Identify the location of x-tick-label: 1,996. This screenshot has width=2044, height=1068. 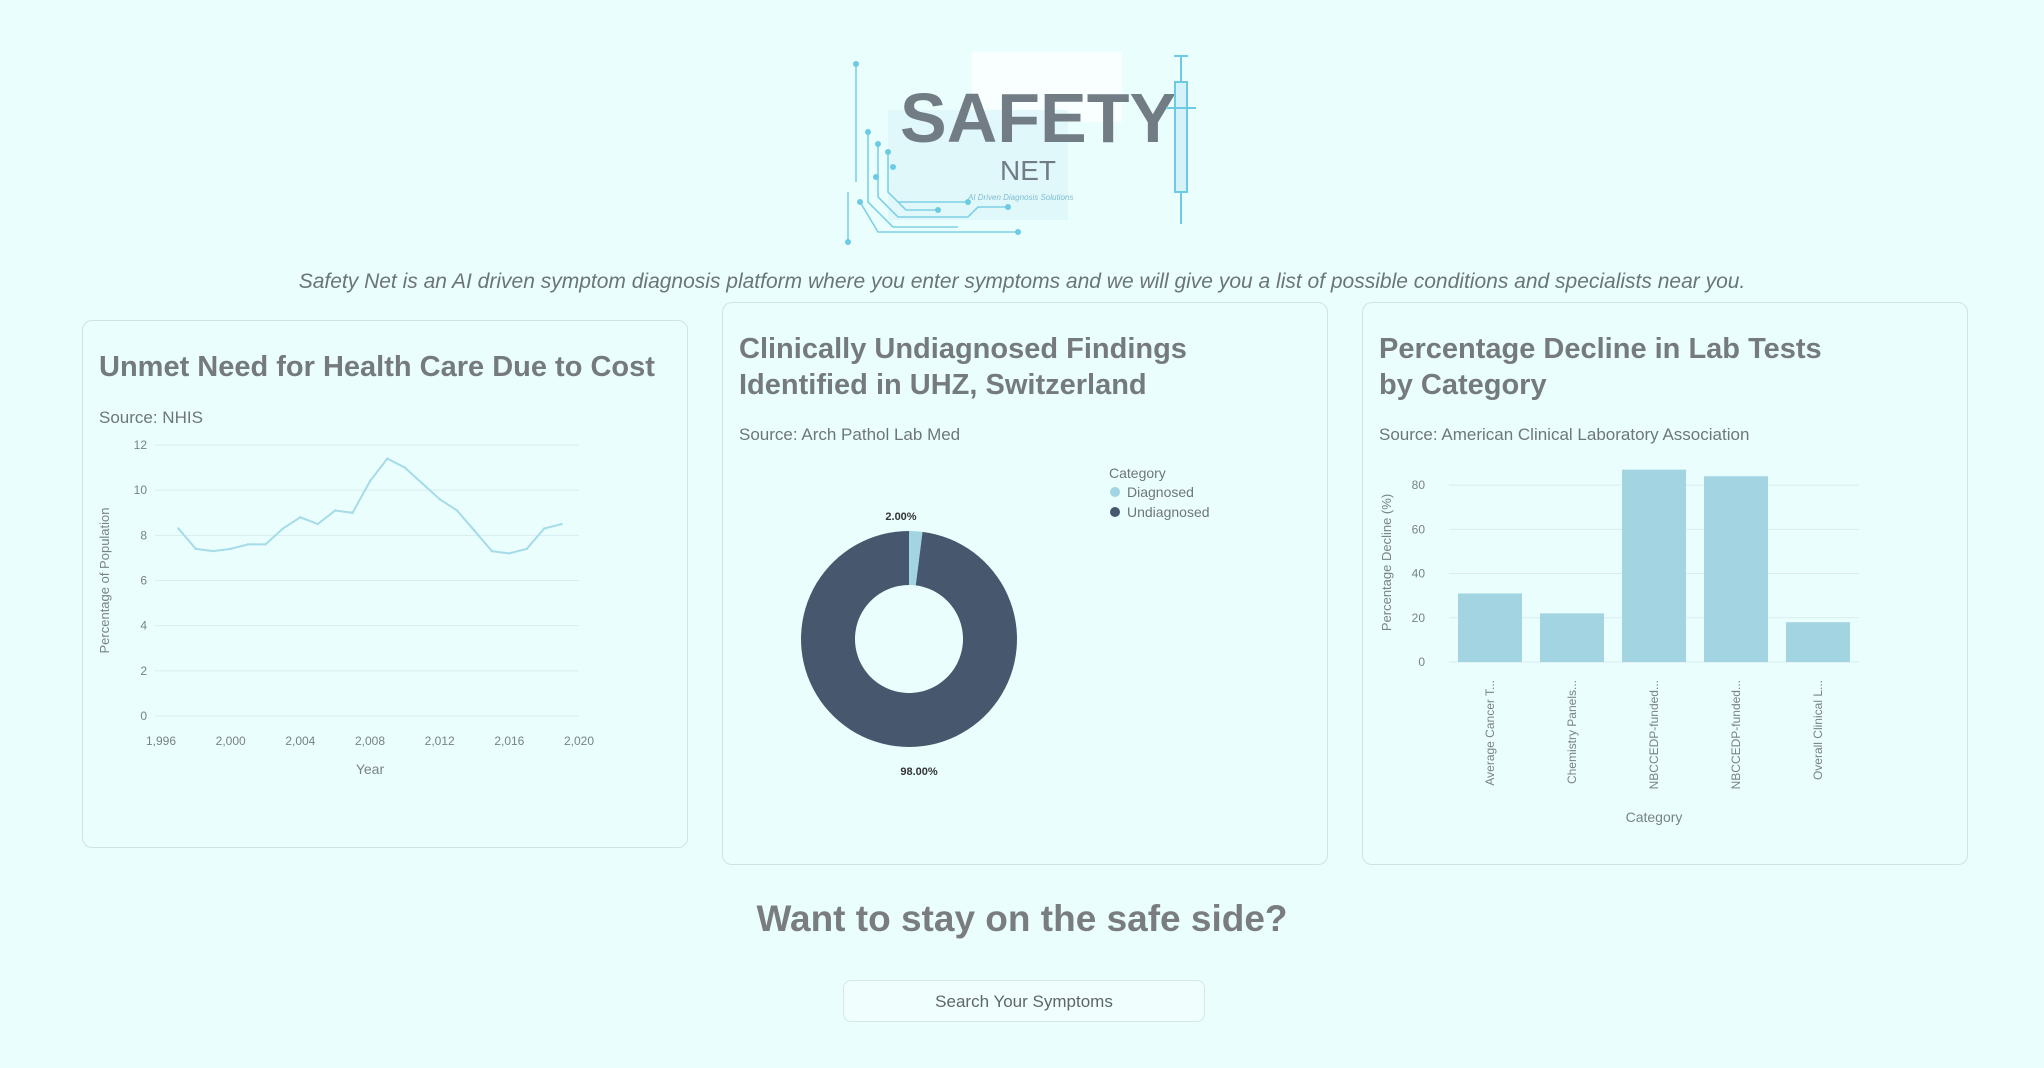
(161, 741).